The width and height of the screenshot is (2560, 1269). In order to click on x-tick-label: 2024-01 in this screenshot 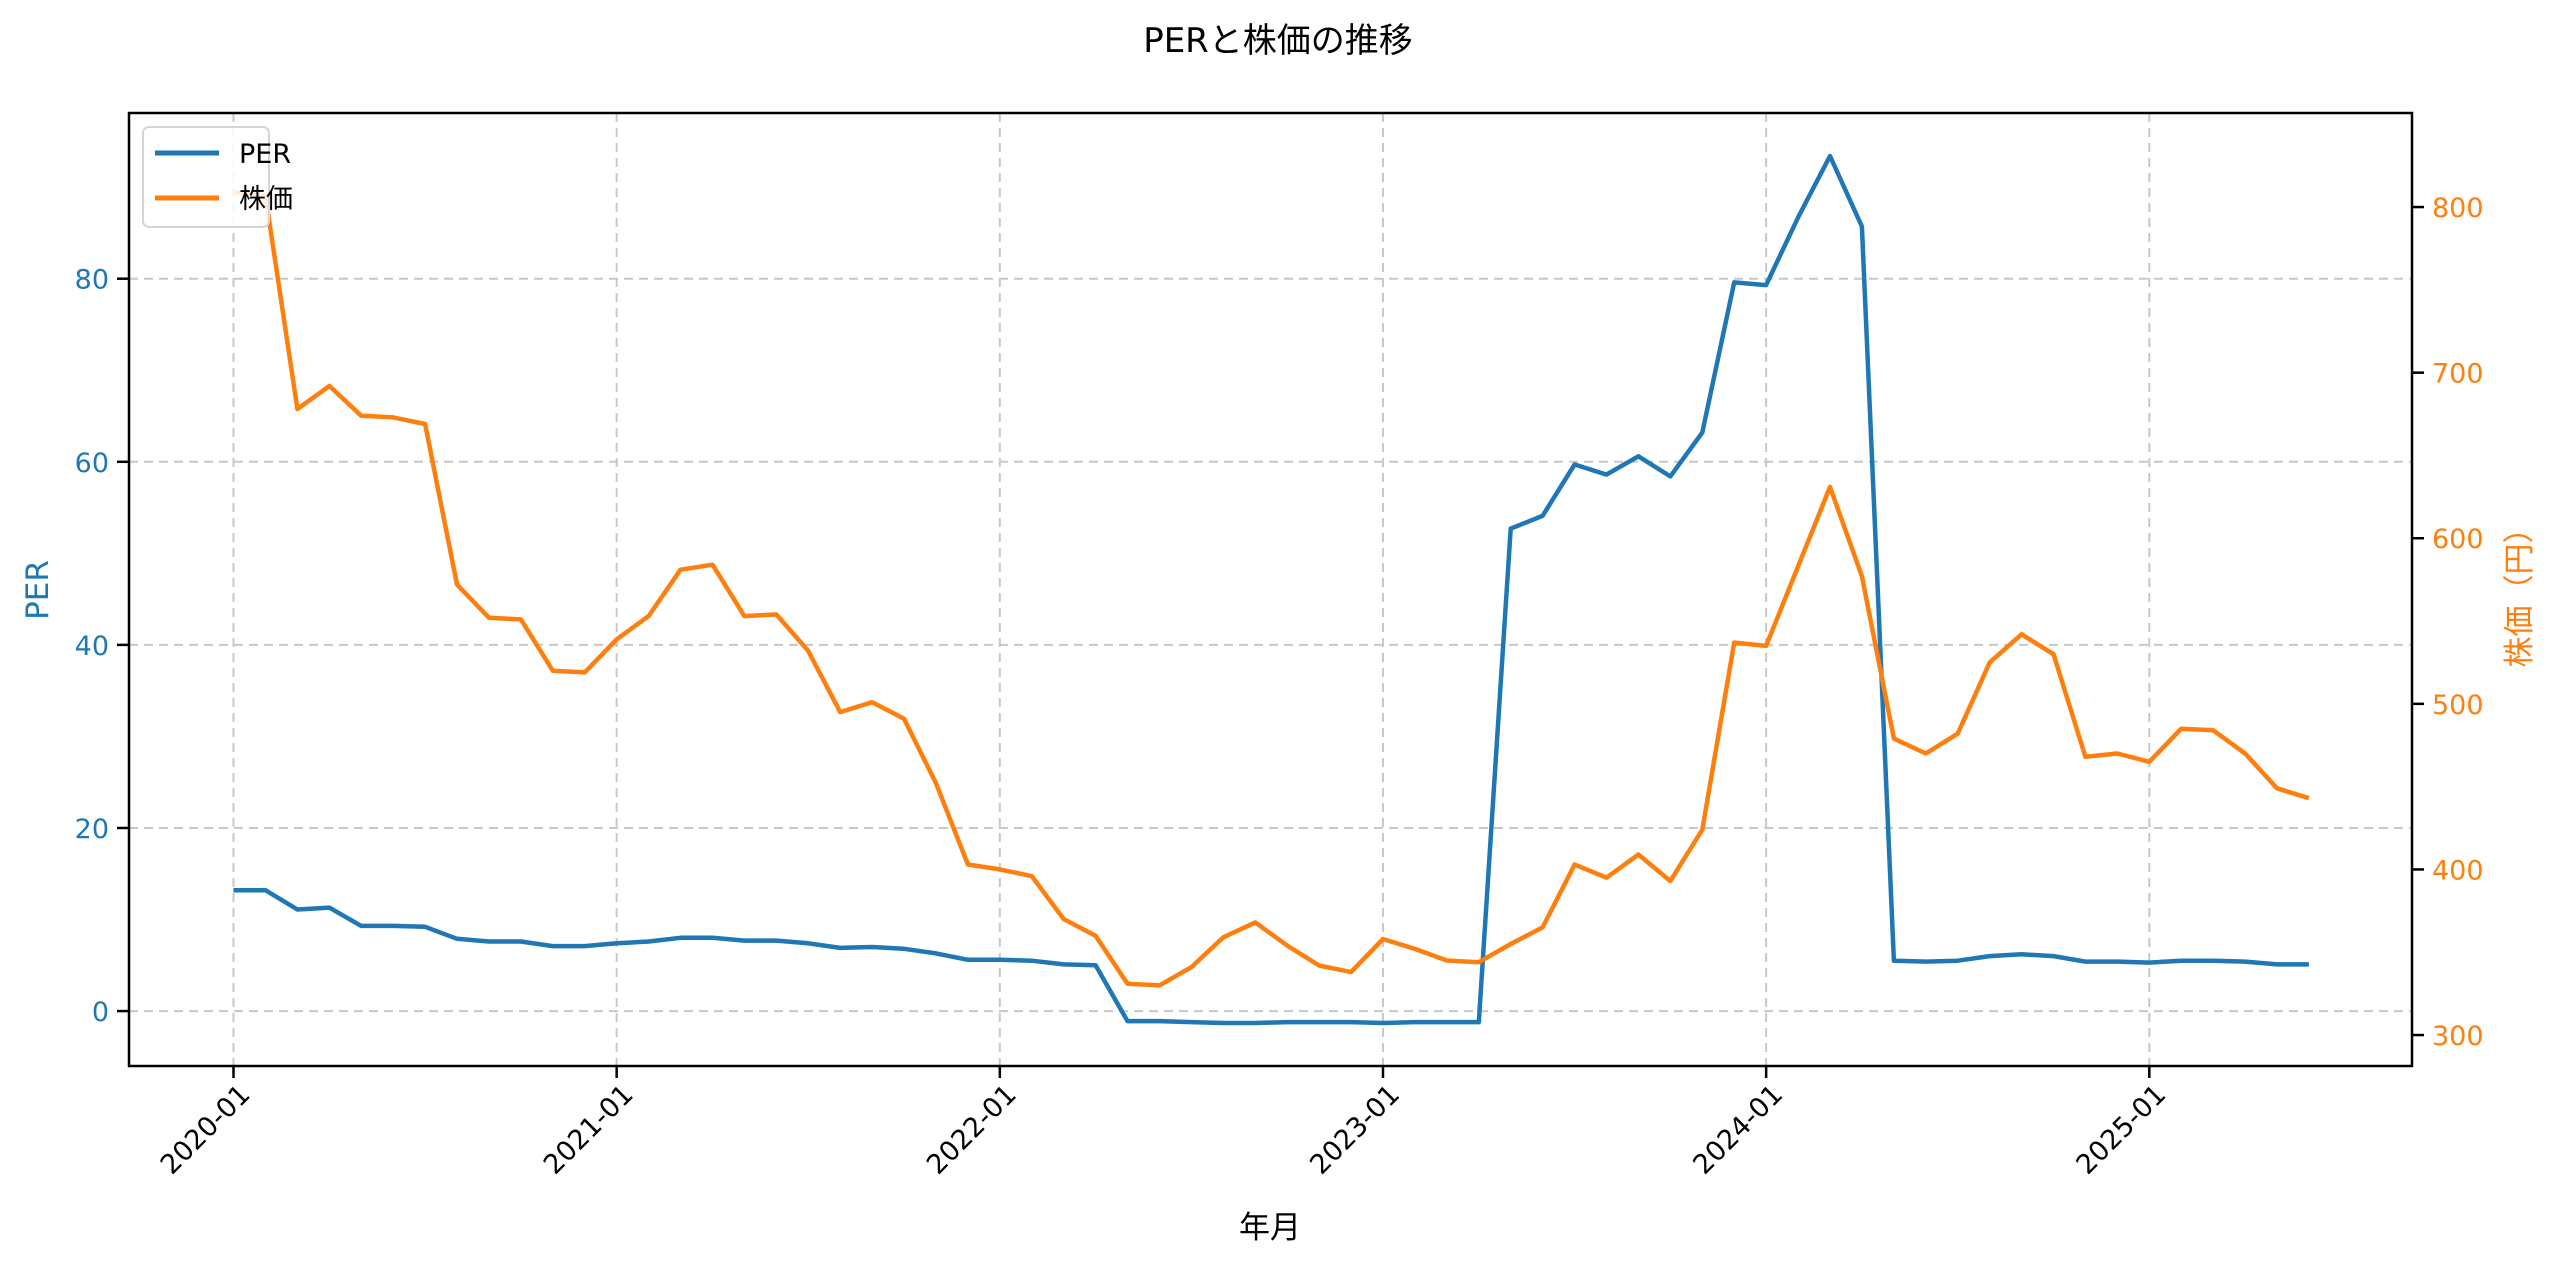, I will do `click(1738, 1130)`.